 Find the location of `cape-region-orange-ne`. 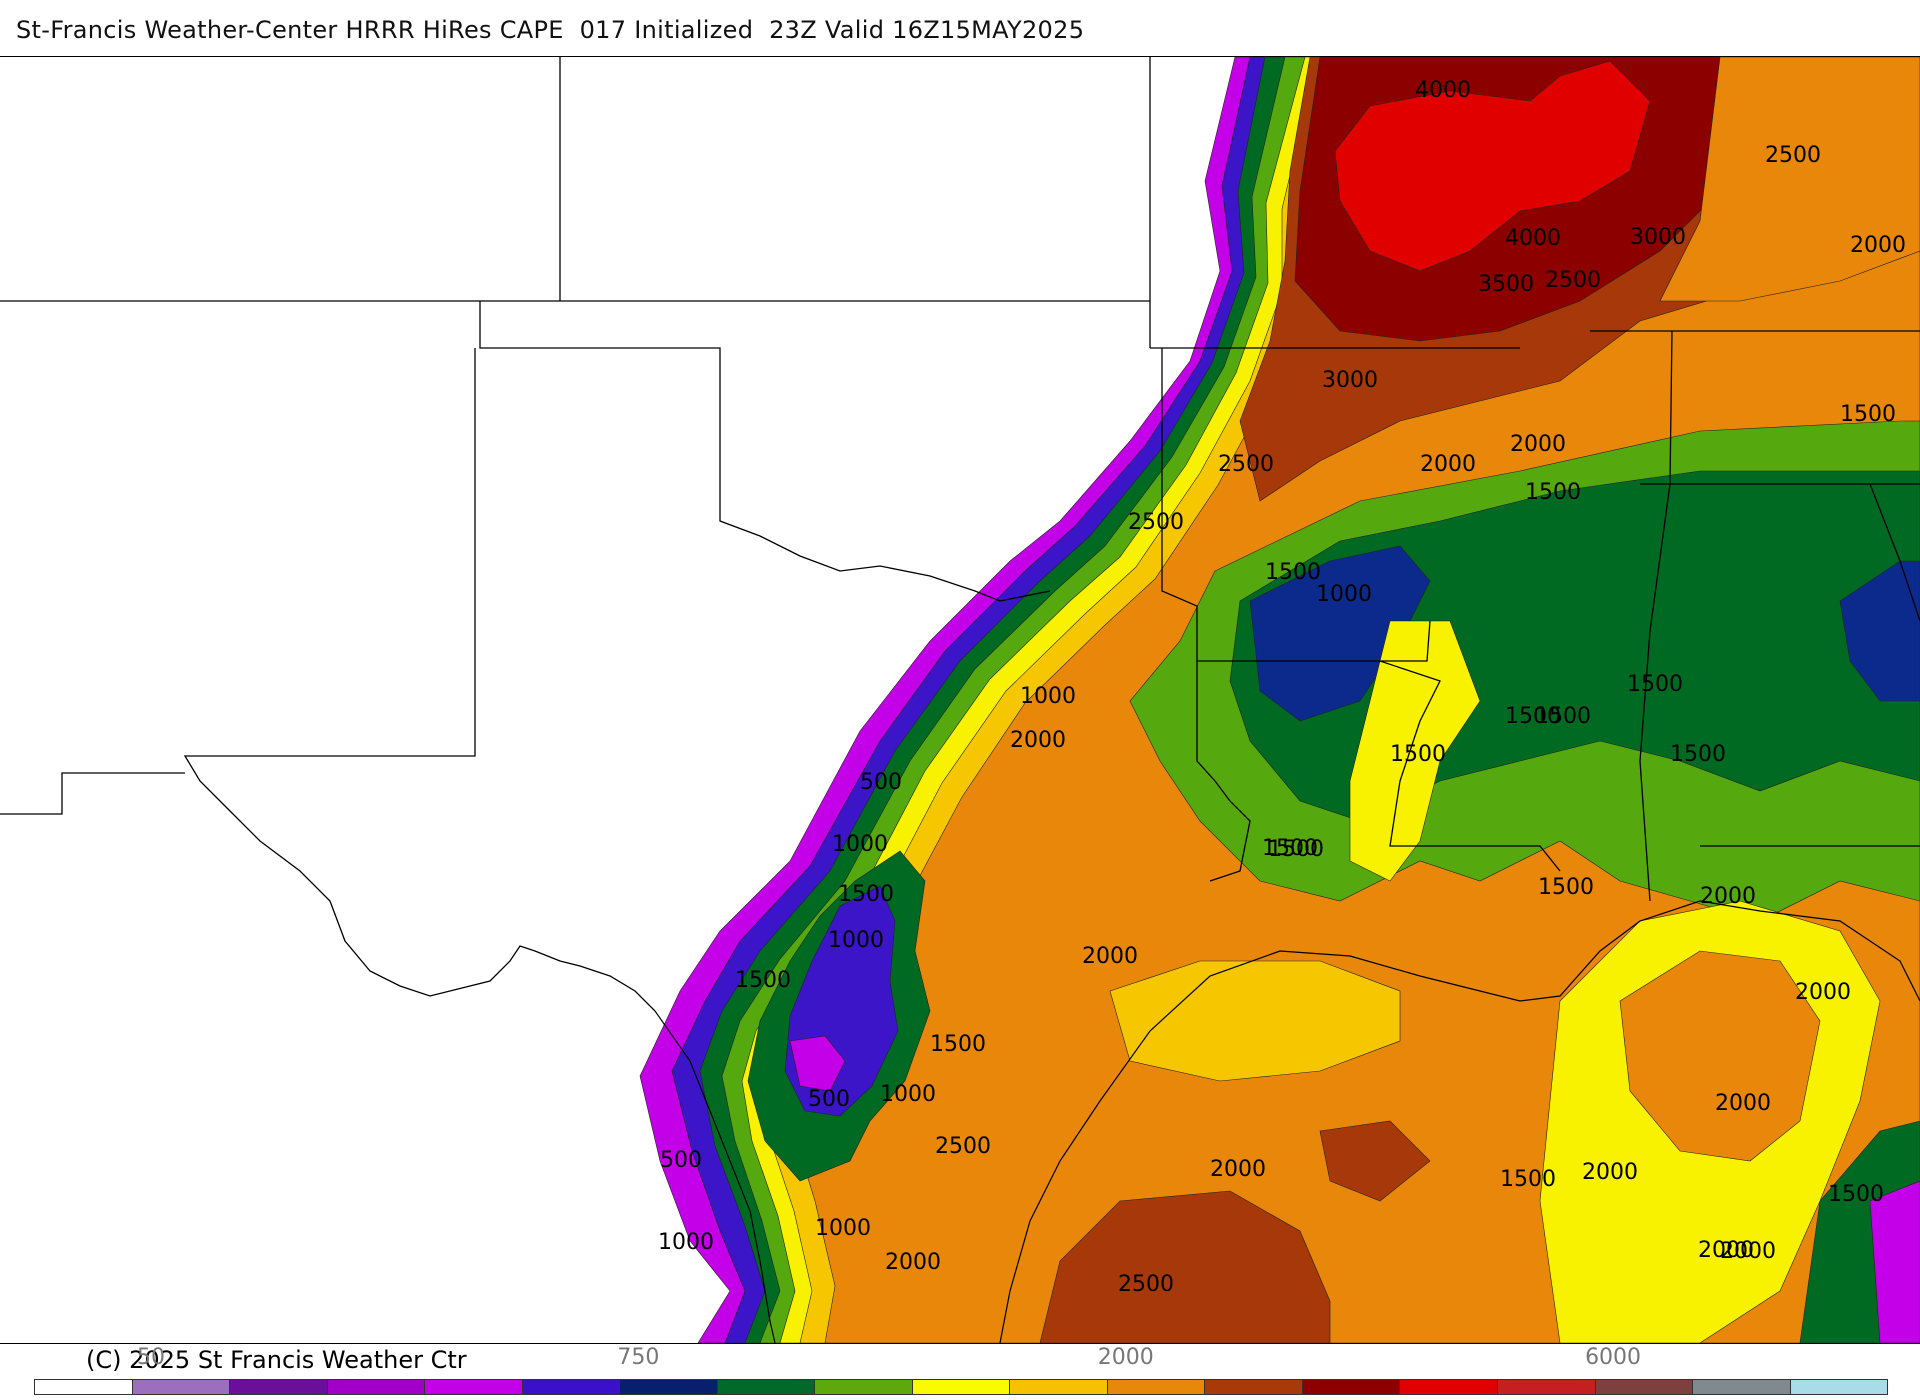

cape-region-orange-ne is located at coordinates (1789, 179).